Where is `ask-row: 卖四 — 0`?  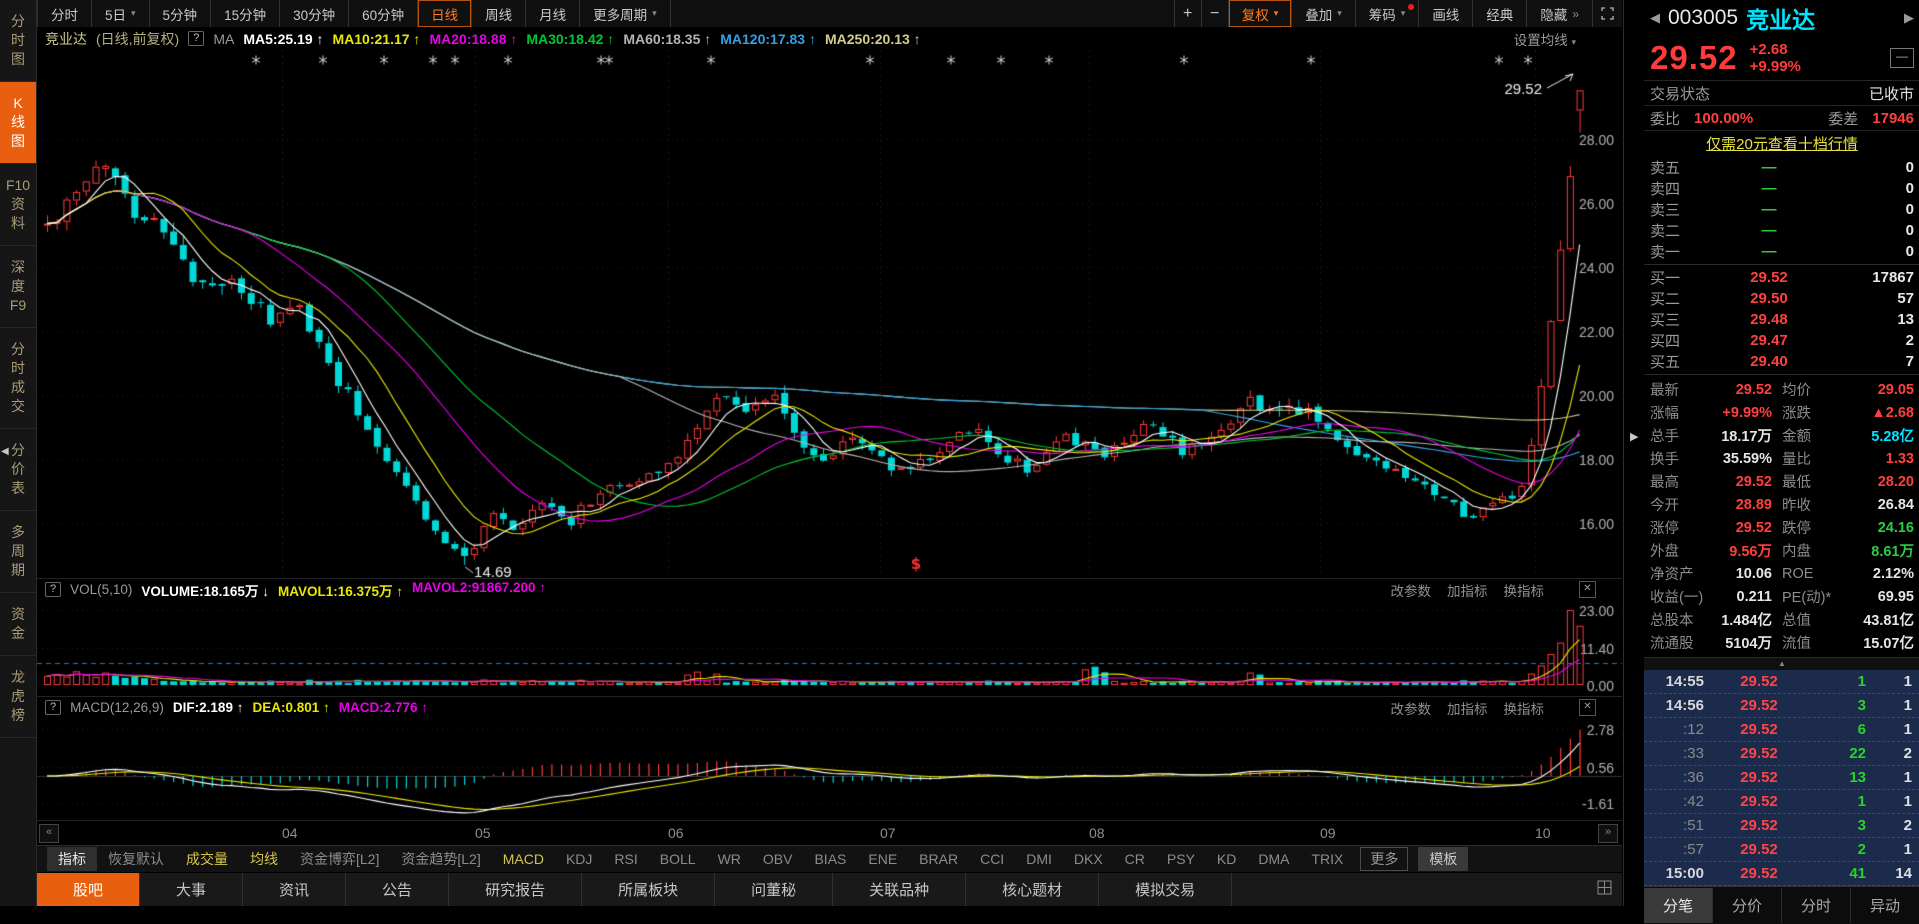
ask-row: 卖四 — 0 is located at coordinates (1782, 188).